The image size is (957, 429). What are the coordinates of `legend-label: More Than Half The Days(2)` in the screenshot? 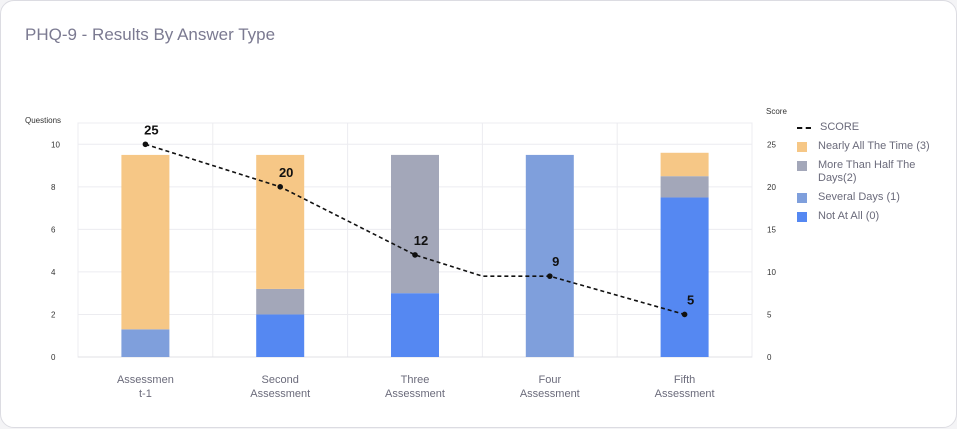 It's located at (867, 171).